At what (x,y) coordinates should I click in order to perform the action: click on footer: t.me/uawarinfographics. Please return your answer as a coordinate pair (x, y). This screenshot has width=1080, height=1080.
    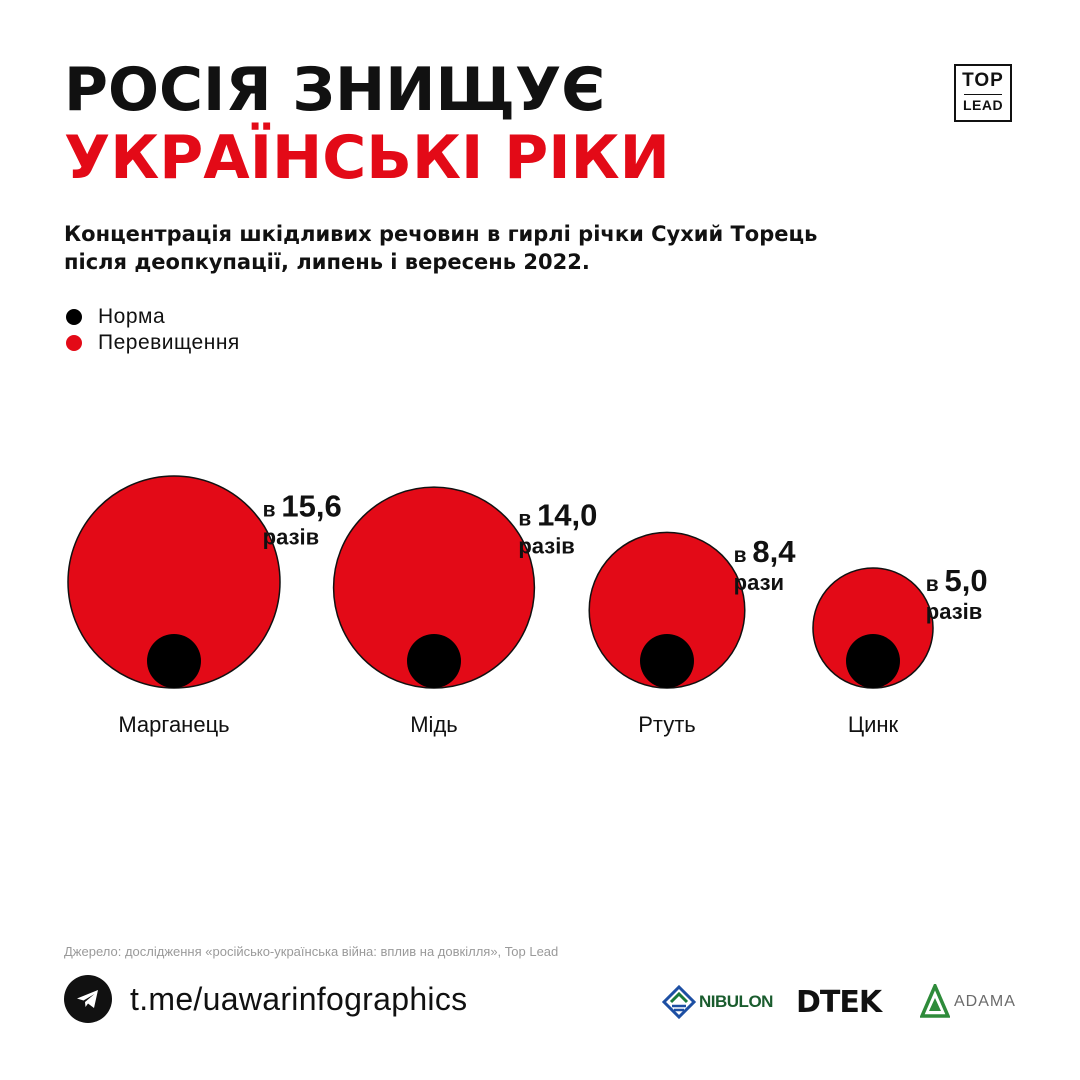
    Looking at the image, I should click on (265, 999).